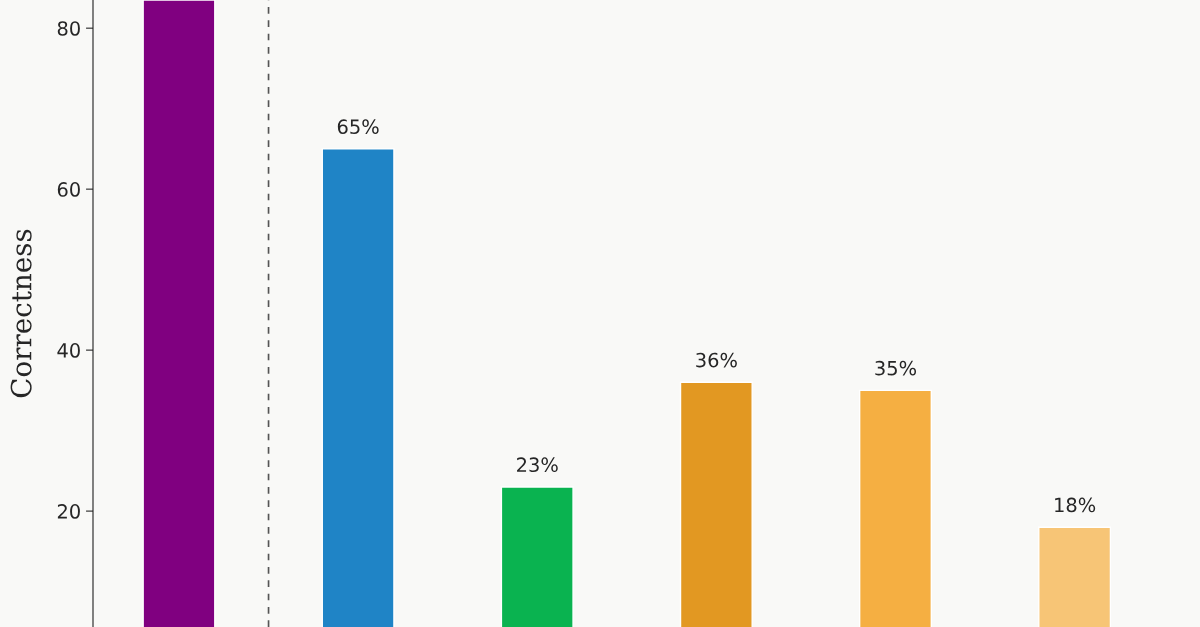 This screenshot has height=627, width=1200. I want to click on y-axis-title: Correctness, so click(21, 313).